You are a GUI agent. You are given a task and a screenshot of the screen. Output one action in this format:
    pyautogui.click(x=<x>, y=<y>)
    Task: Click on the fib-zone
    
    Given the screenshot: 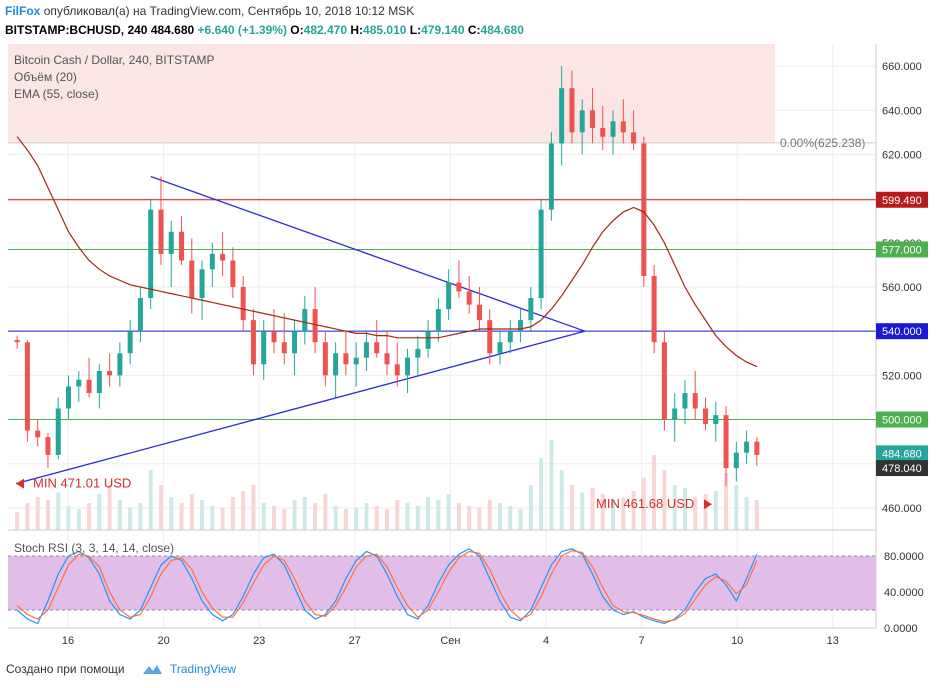 What is the action you would take?
    pyautogui.click(x=391, y=93)
    